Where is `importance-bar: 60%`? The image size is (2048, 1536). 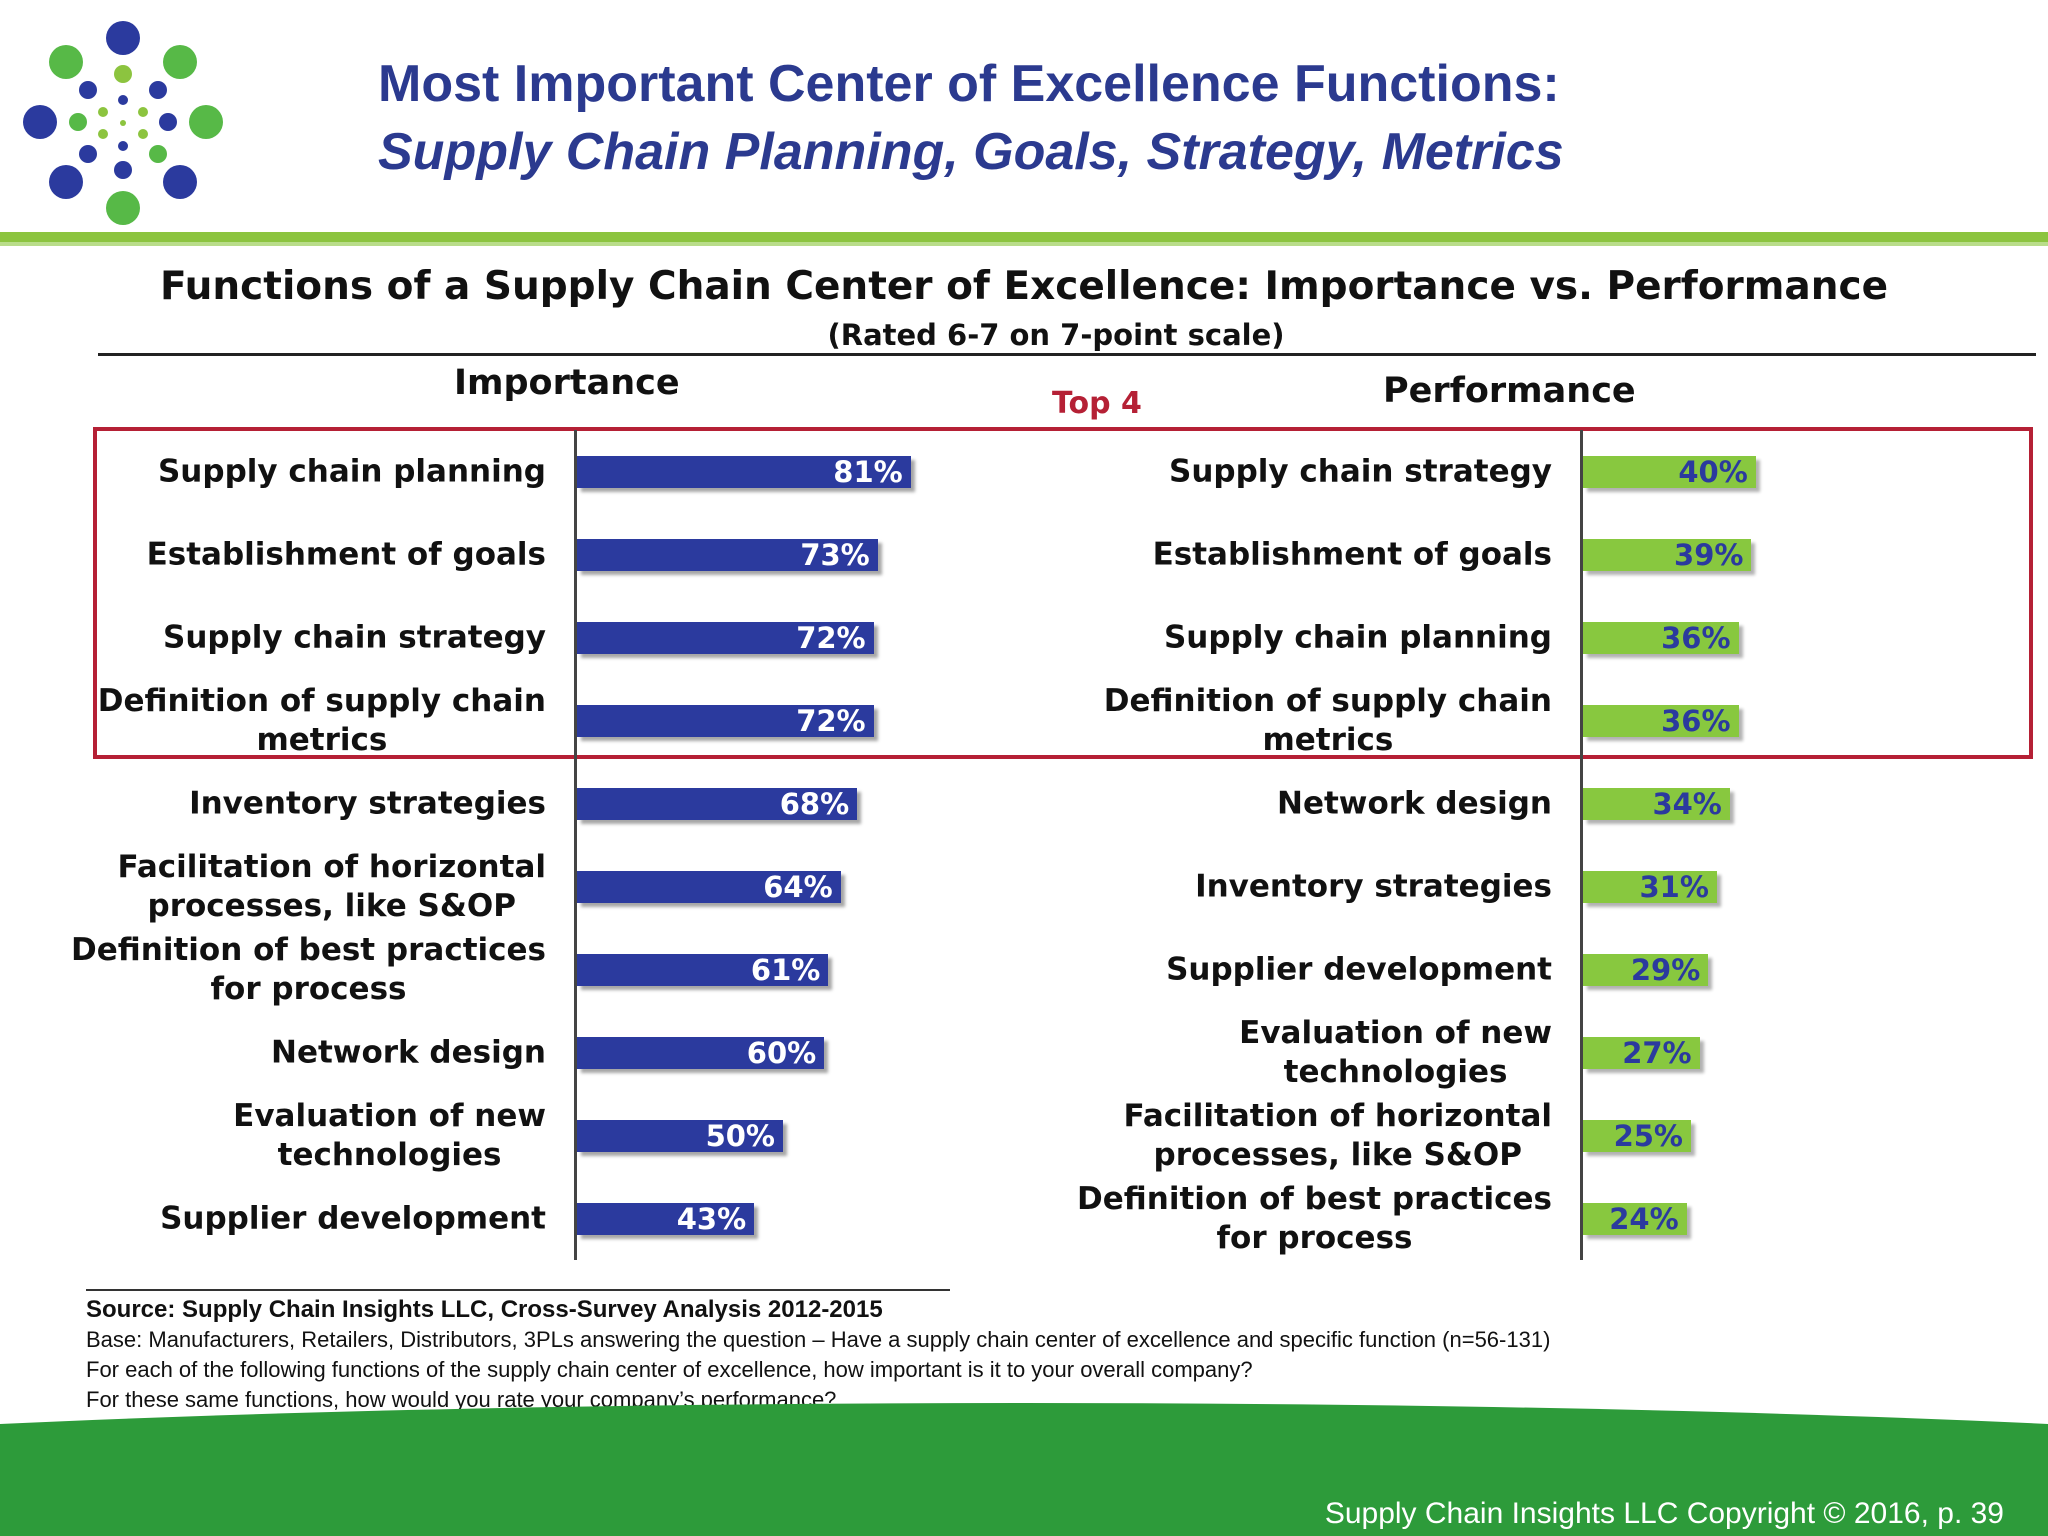 importance-bar: 60% is located at coordinates (701, 1053).